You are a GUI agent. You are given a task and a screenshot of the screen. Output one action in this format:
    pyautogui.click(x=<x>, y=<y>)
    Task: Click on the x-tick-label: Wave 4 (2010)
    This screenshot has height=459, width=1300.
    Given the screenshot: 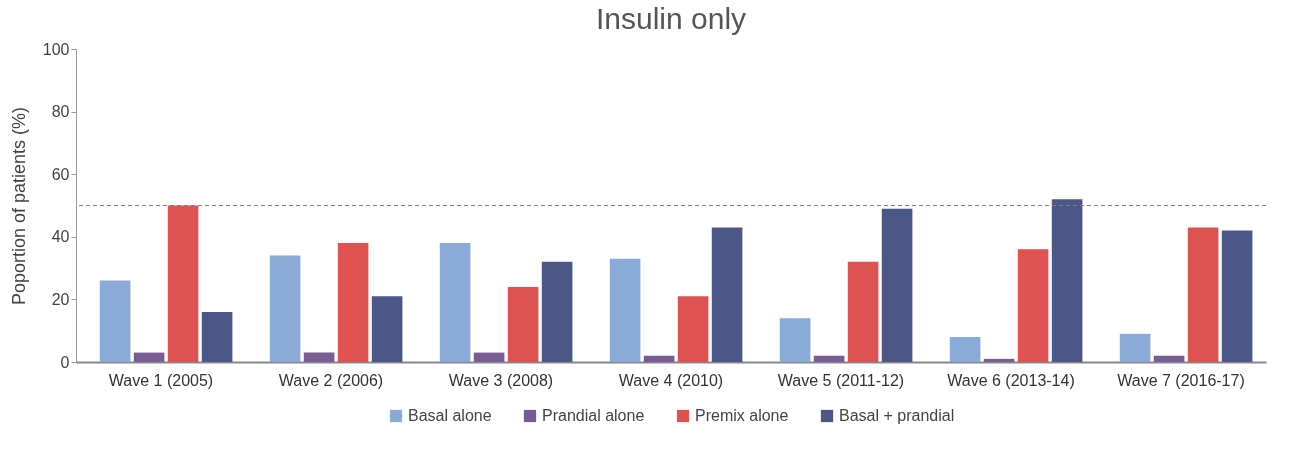 What is the action you would take?
    pyautogui.click(x=671, y=380)
    